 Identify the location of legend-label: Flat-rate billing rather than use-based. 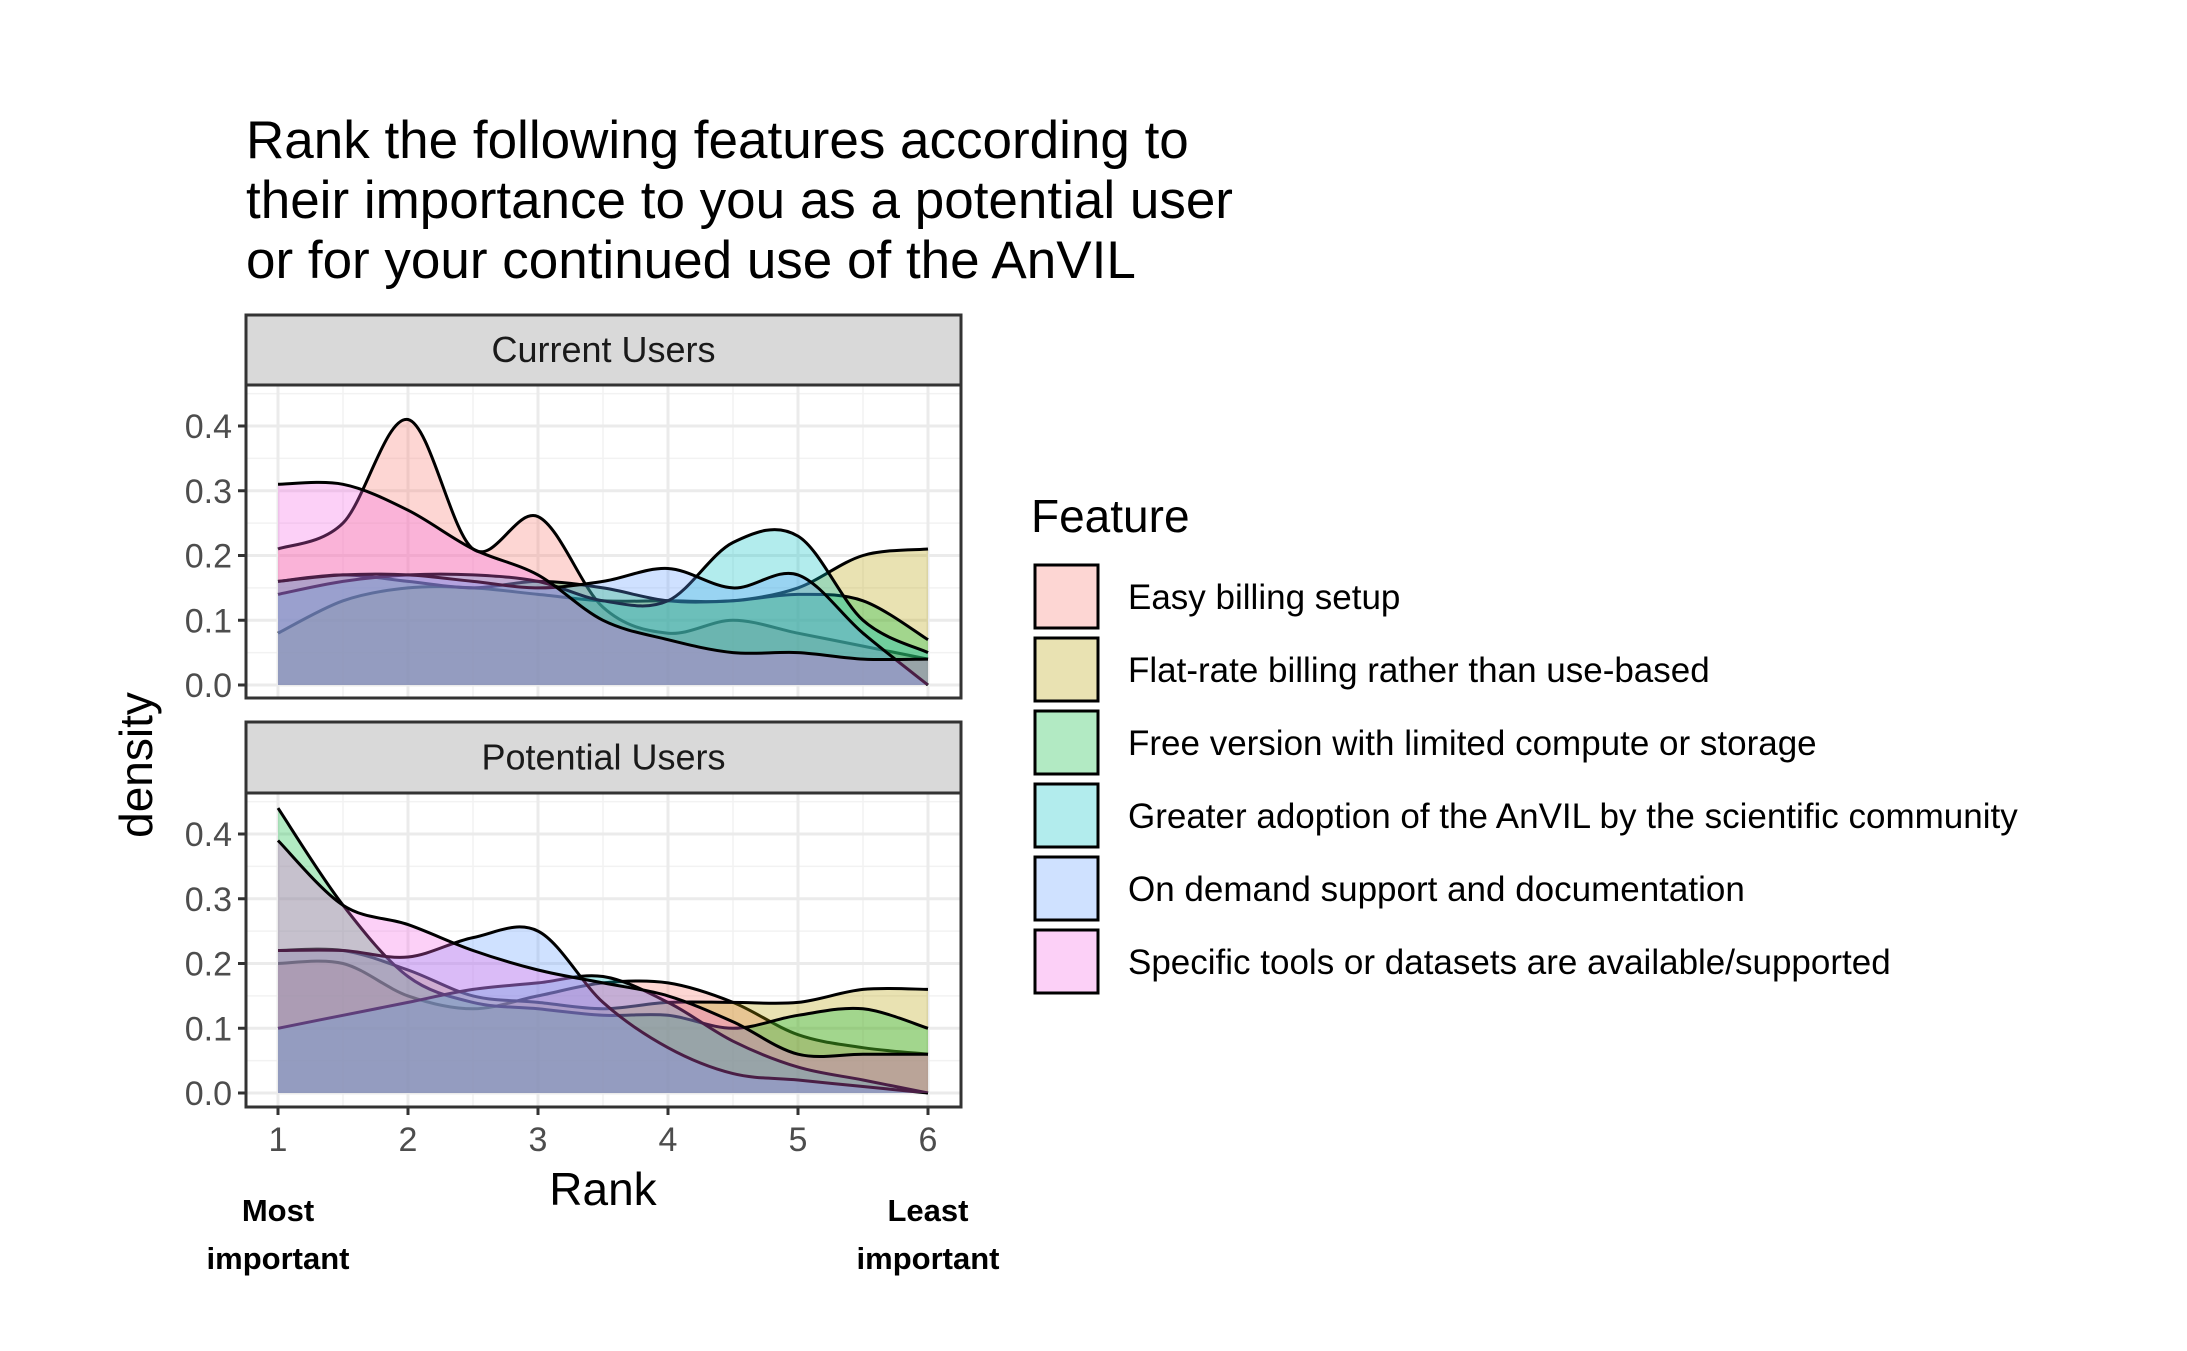
(1419, 670).